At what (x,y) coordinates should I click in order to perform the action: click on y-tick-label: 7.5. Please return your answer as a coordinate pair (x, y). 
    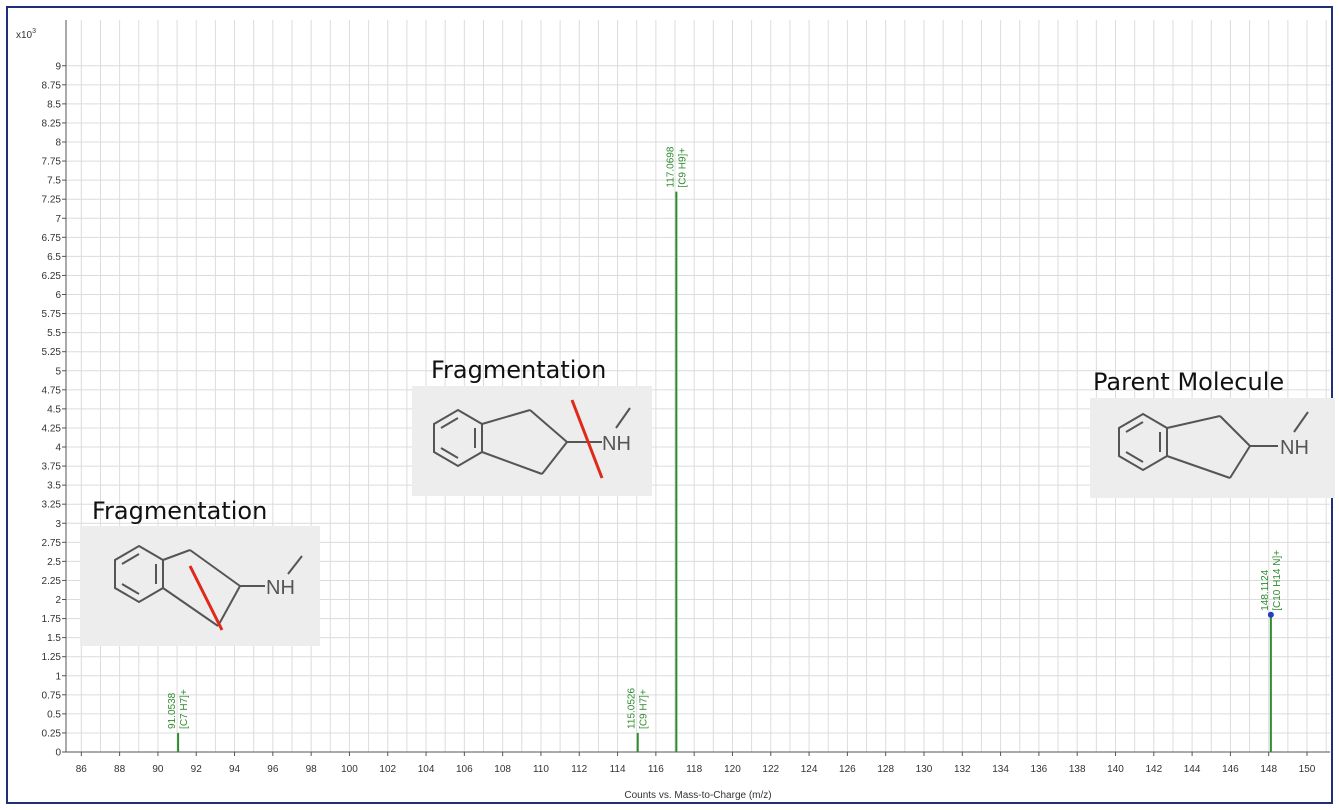
    Looking at the image, I should click on (54, 181).